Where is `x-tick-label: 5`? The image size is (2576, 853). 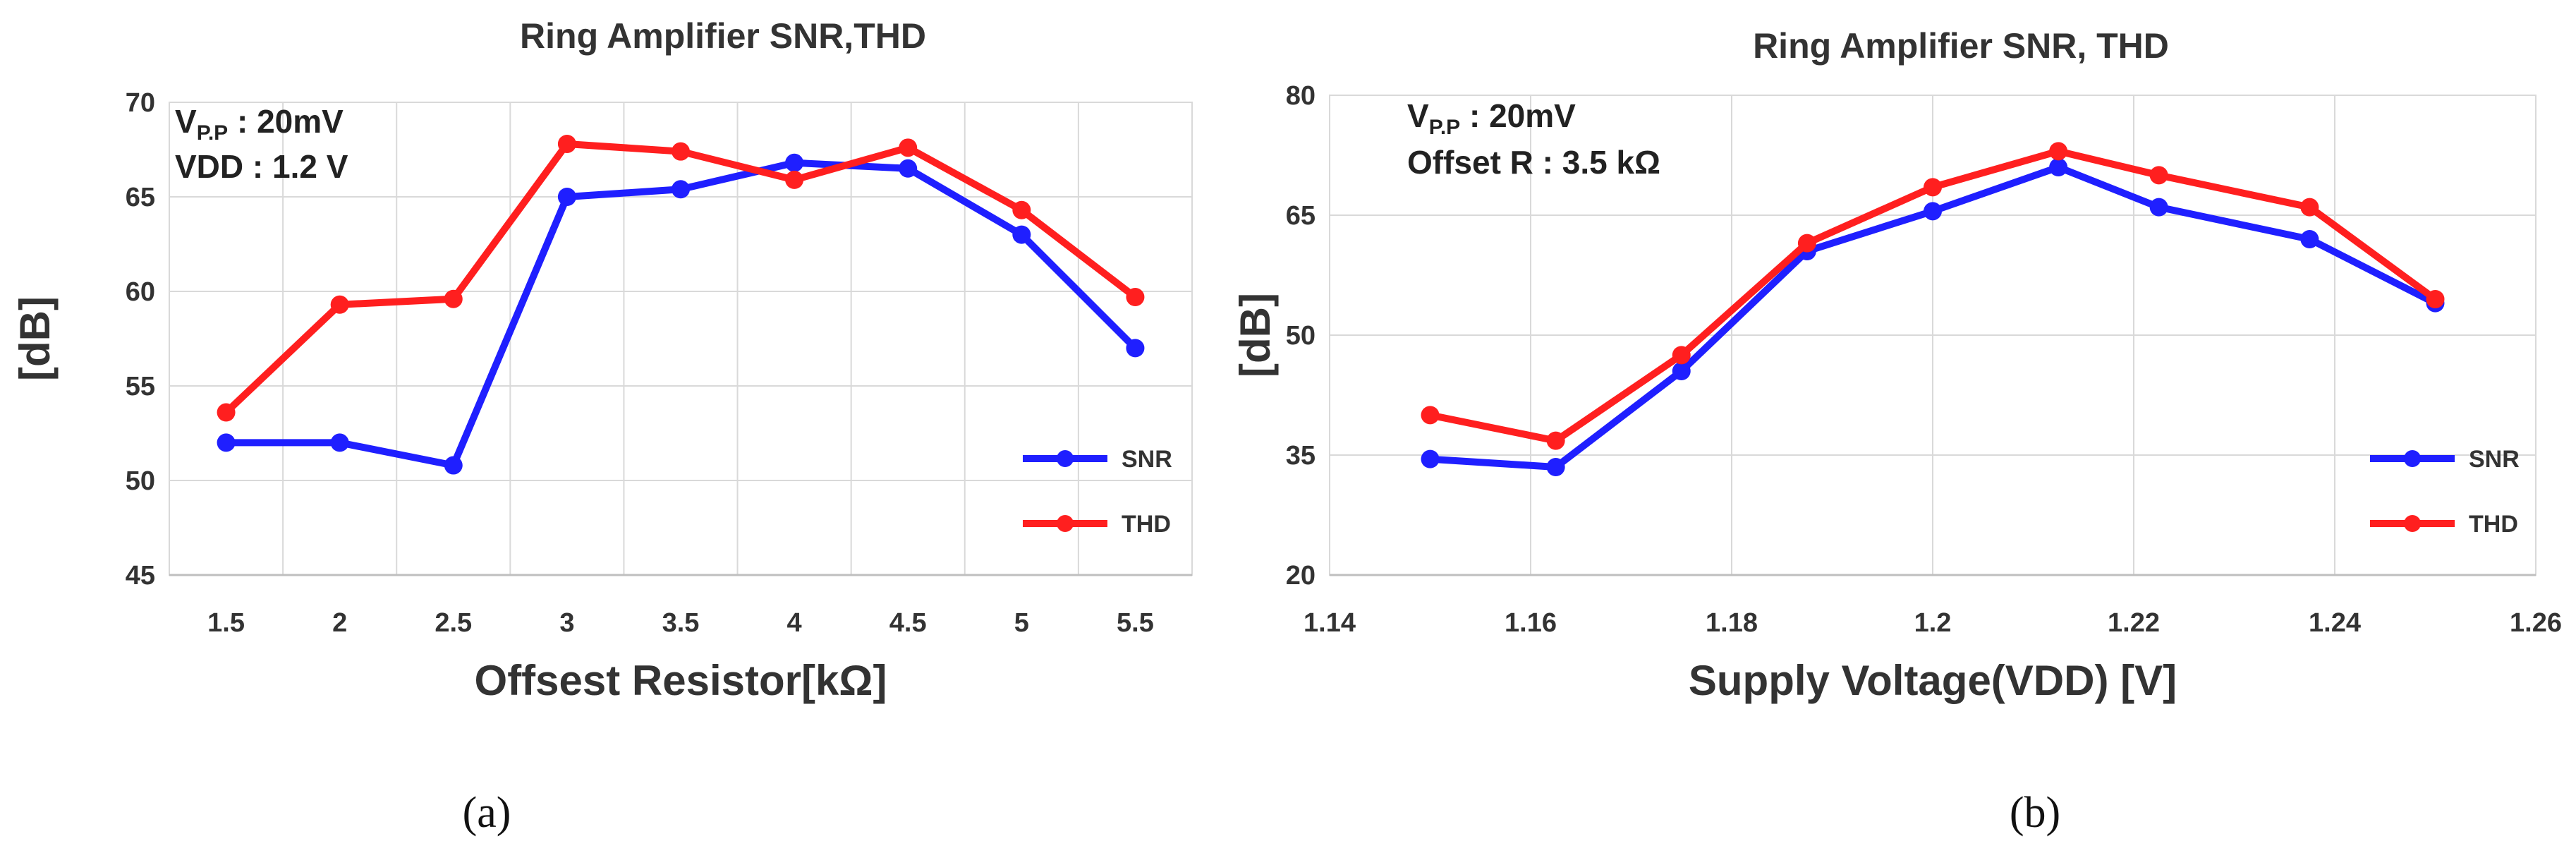
x-tick-label: 5 is located at coordinates (1021, 623).